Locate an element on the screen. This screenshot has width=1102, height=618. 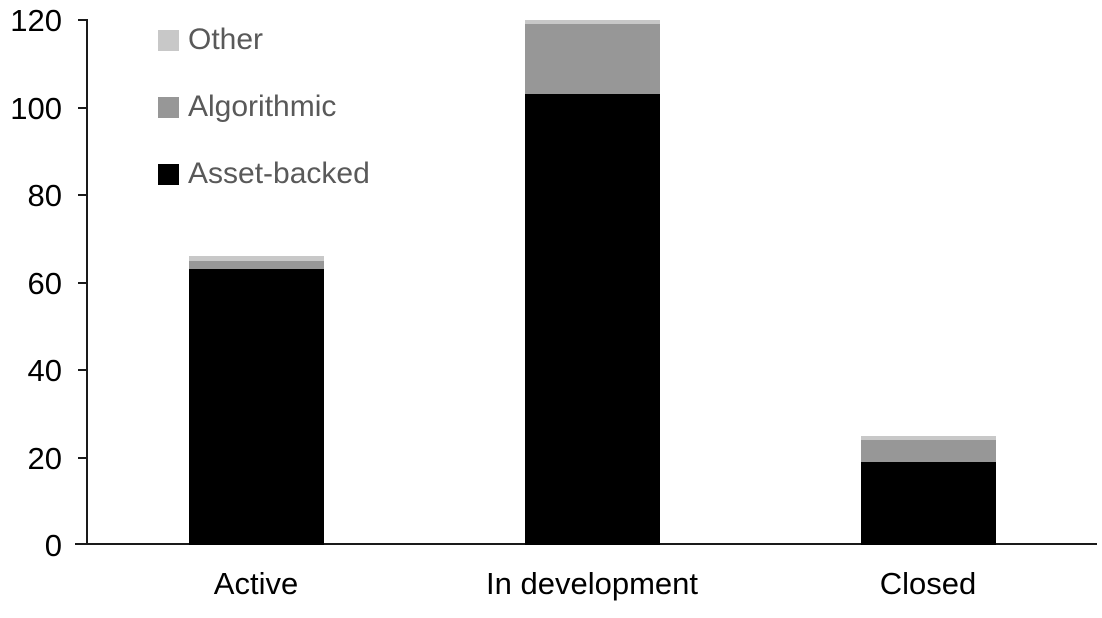
x-category-label-closed: Closed is located at coordinates (928, 583).